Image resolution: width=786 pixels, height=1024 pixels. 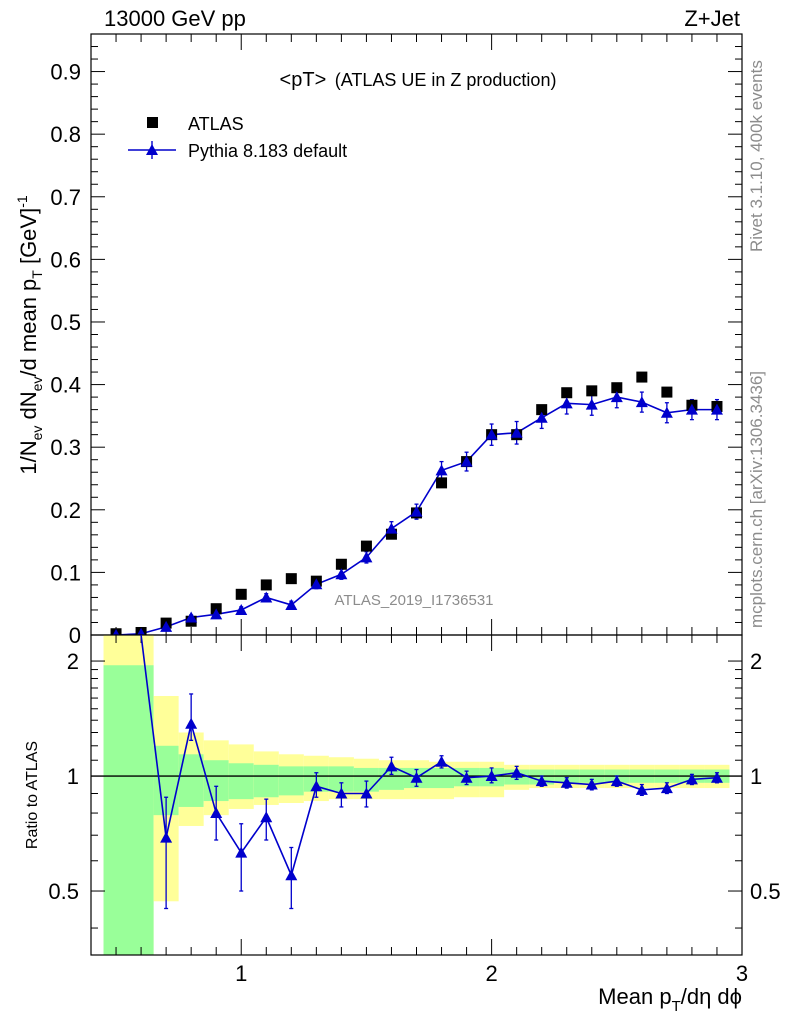 What do you see at coordinates (712, 18) in the screenshot?
I see `process-label: Z+Jet` at bounding box center [712, 18].